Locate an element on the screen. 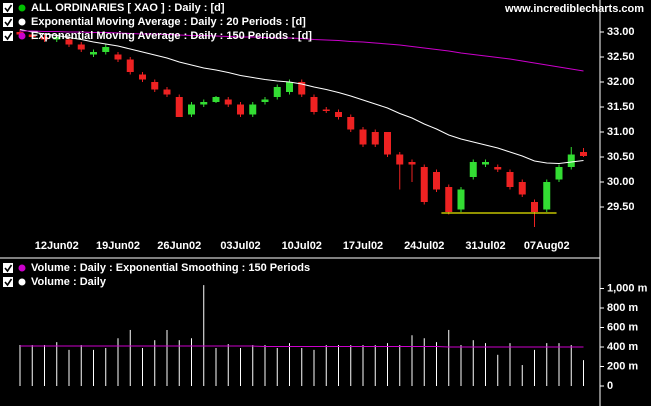 Image resolution: width=651 pixels, height=406 pixels. y-tick-label: 30.00 is located at coordinates (621, 182).